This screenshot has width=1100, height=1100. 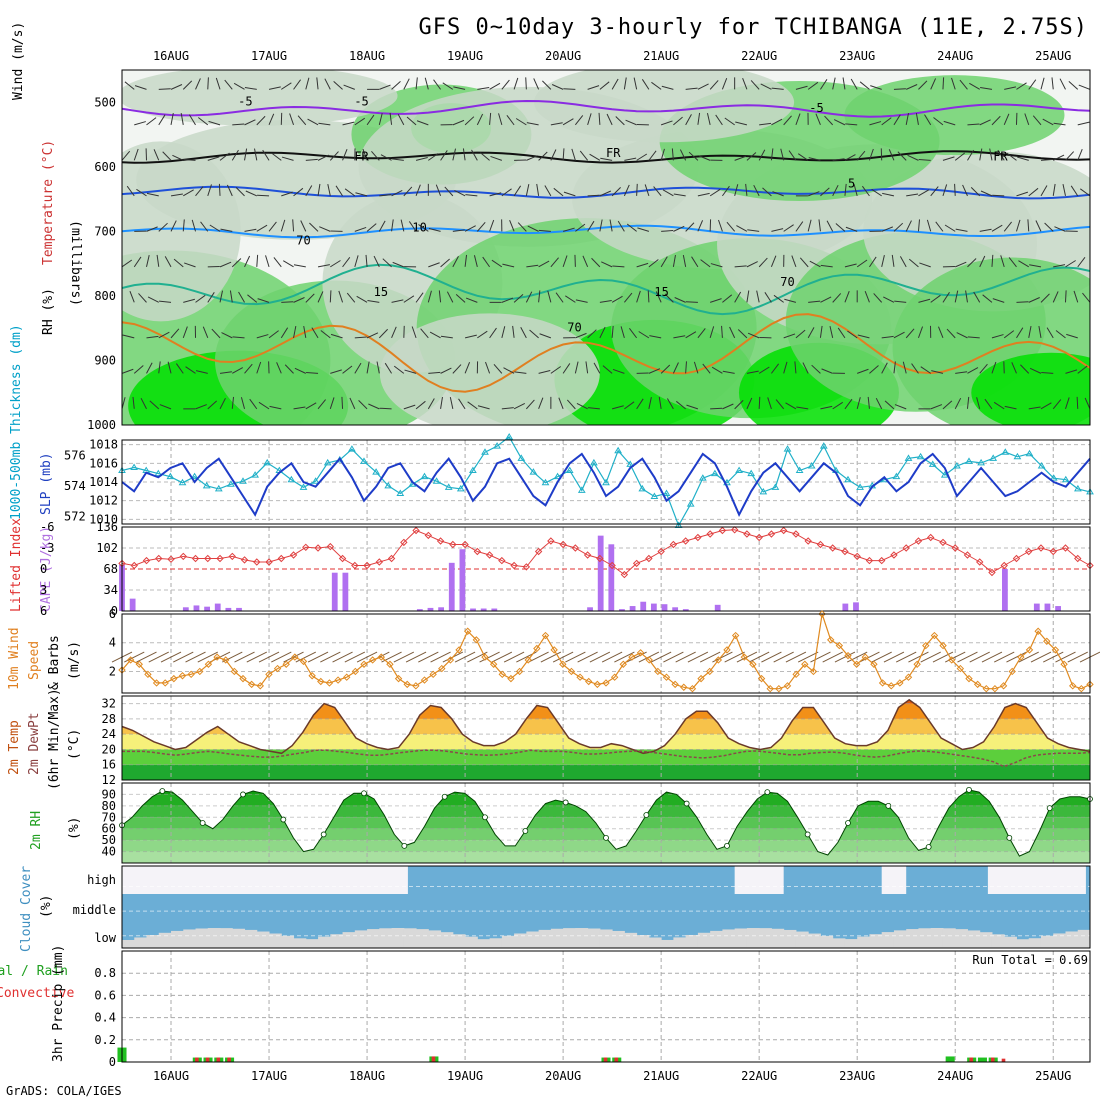 I want to click on wind-frame, so click(x=606, y=653).